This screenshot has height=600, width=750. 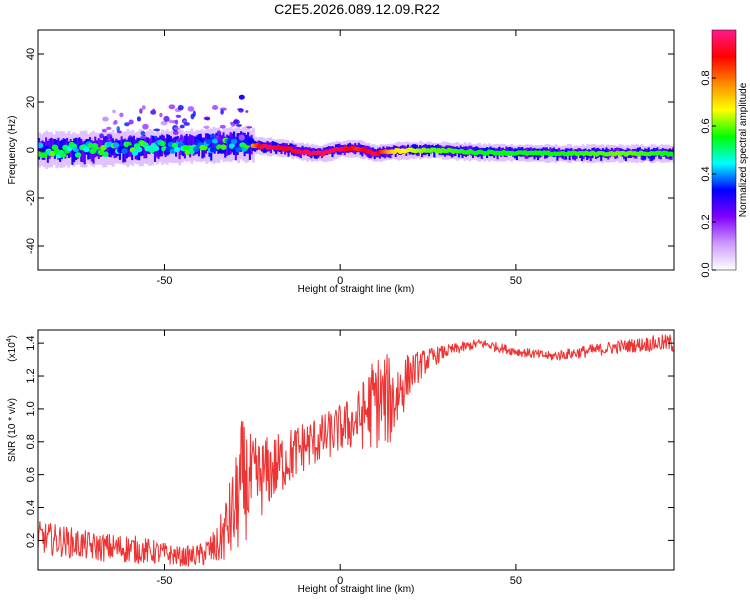 I want to click on y-tick-label: 0.4, so click(x=31, y=507).